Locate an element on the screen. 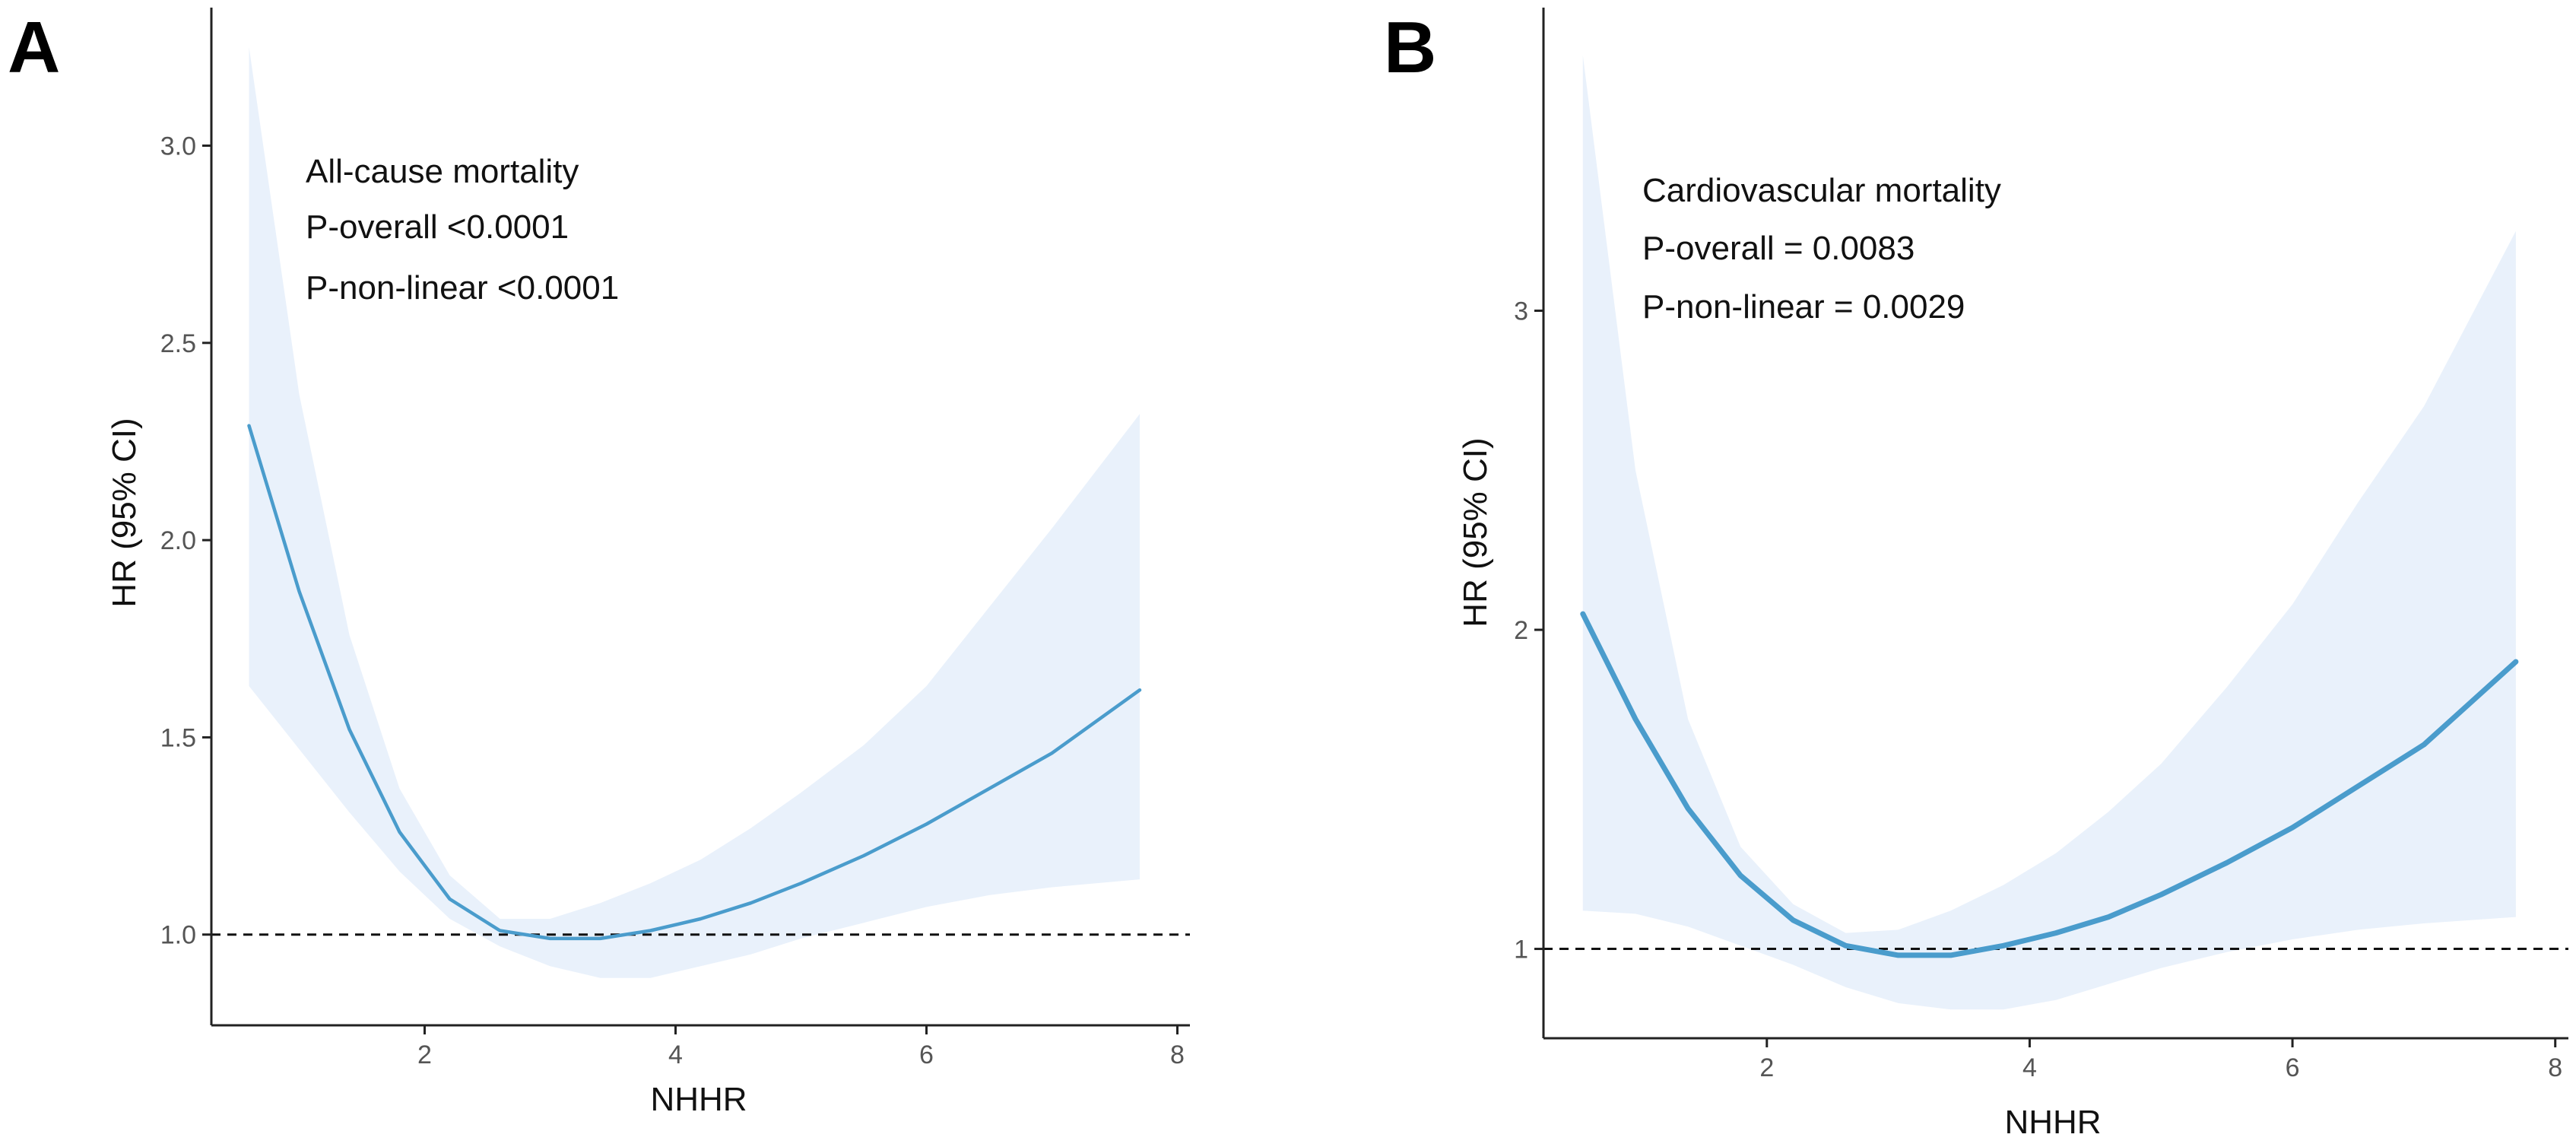 The image size is (2576, 1147). y-tick-group: 1.0 1.5 2.0 2.5 3.0 is located at coordinates (185, 541).